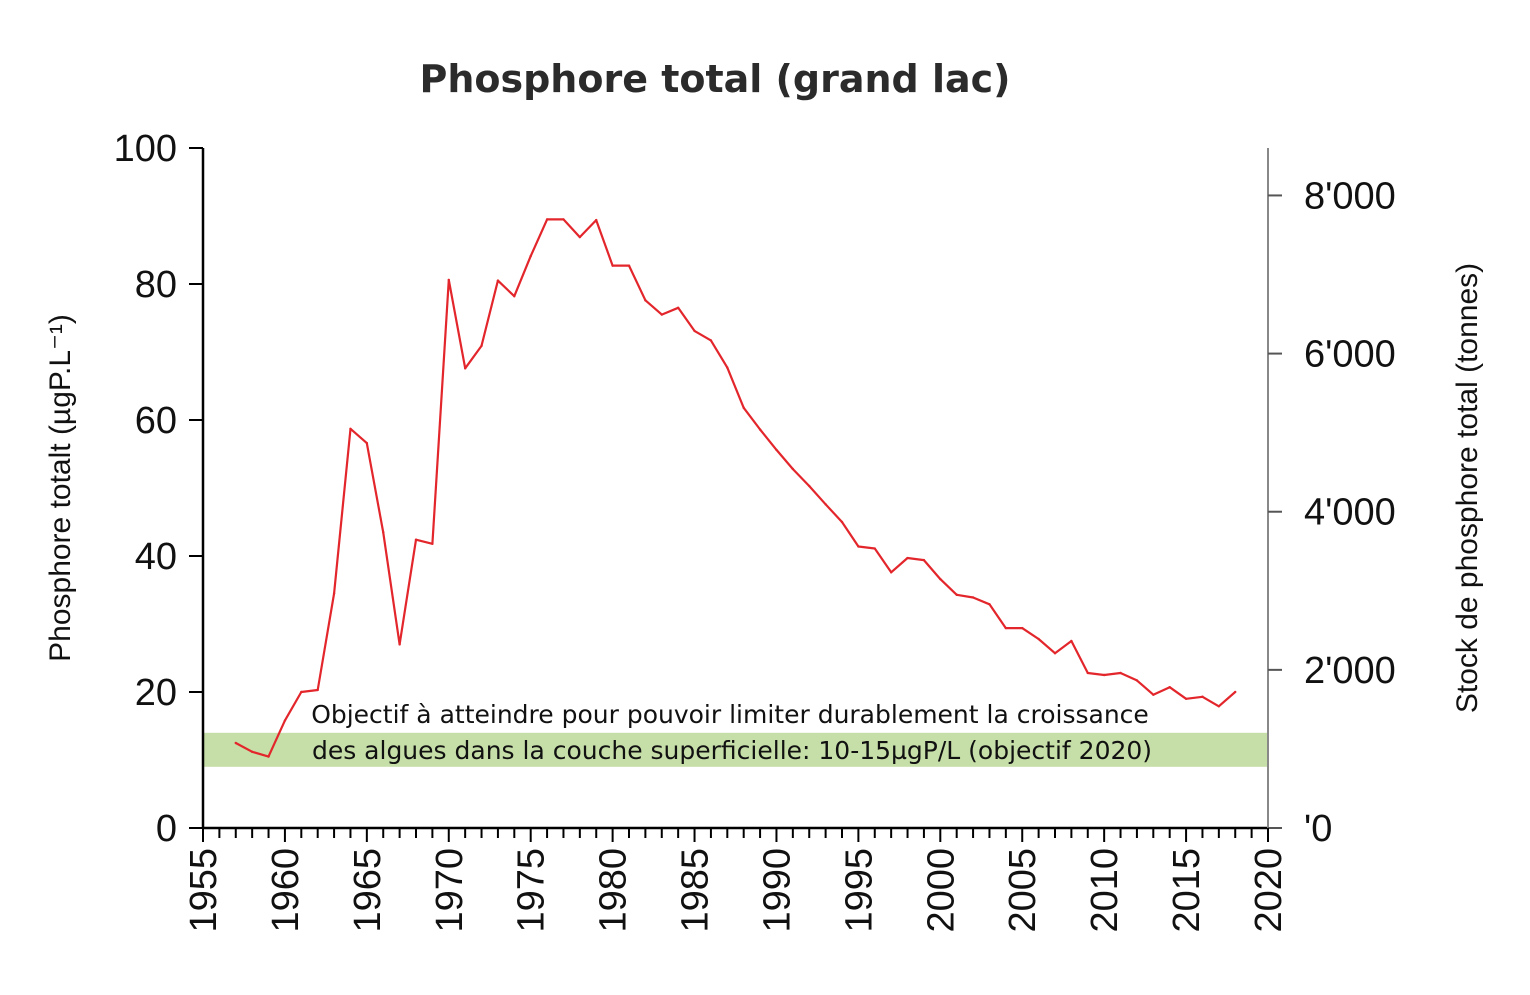 This screenshot has width=1530, height=995. I want to click on x-tick-label: 1965, so click(368, 890).